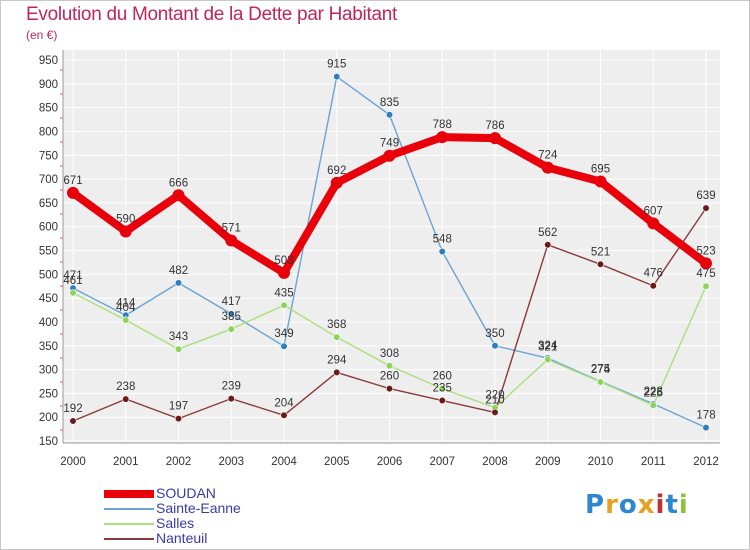 This screenshot has width=750, height=550. What do you see at coordinates (600, 369) in the screenshot?
I see `data-label: 275` at bounding box center [600, 369].